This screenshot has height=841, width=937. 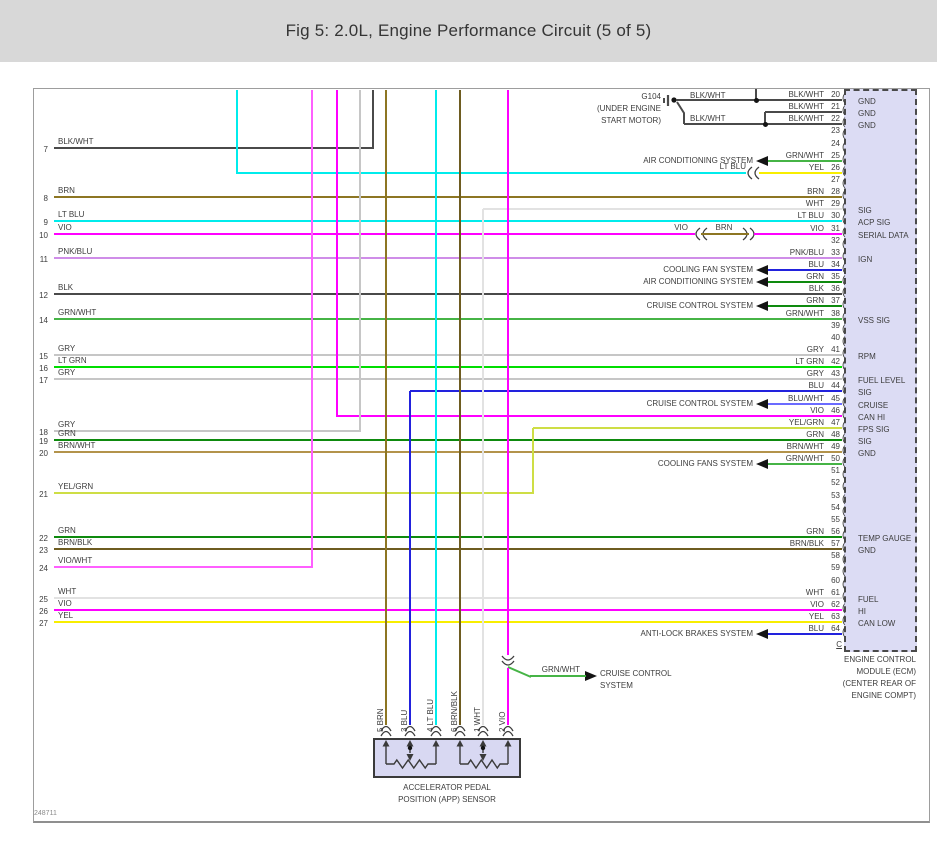 I want to click on ecm-pin-number: 25, so click(x=835, y=155).